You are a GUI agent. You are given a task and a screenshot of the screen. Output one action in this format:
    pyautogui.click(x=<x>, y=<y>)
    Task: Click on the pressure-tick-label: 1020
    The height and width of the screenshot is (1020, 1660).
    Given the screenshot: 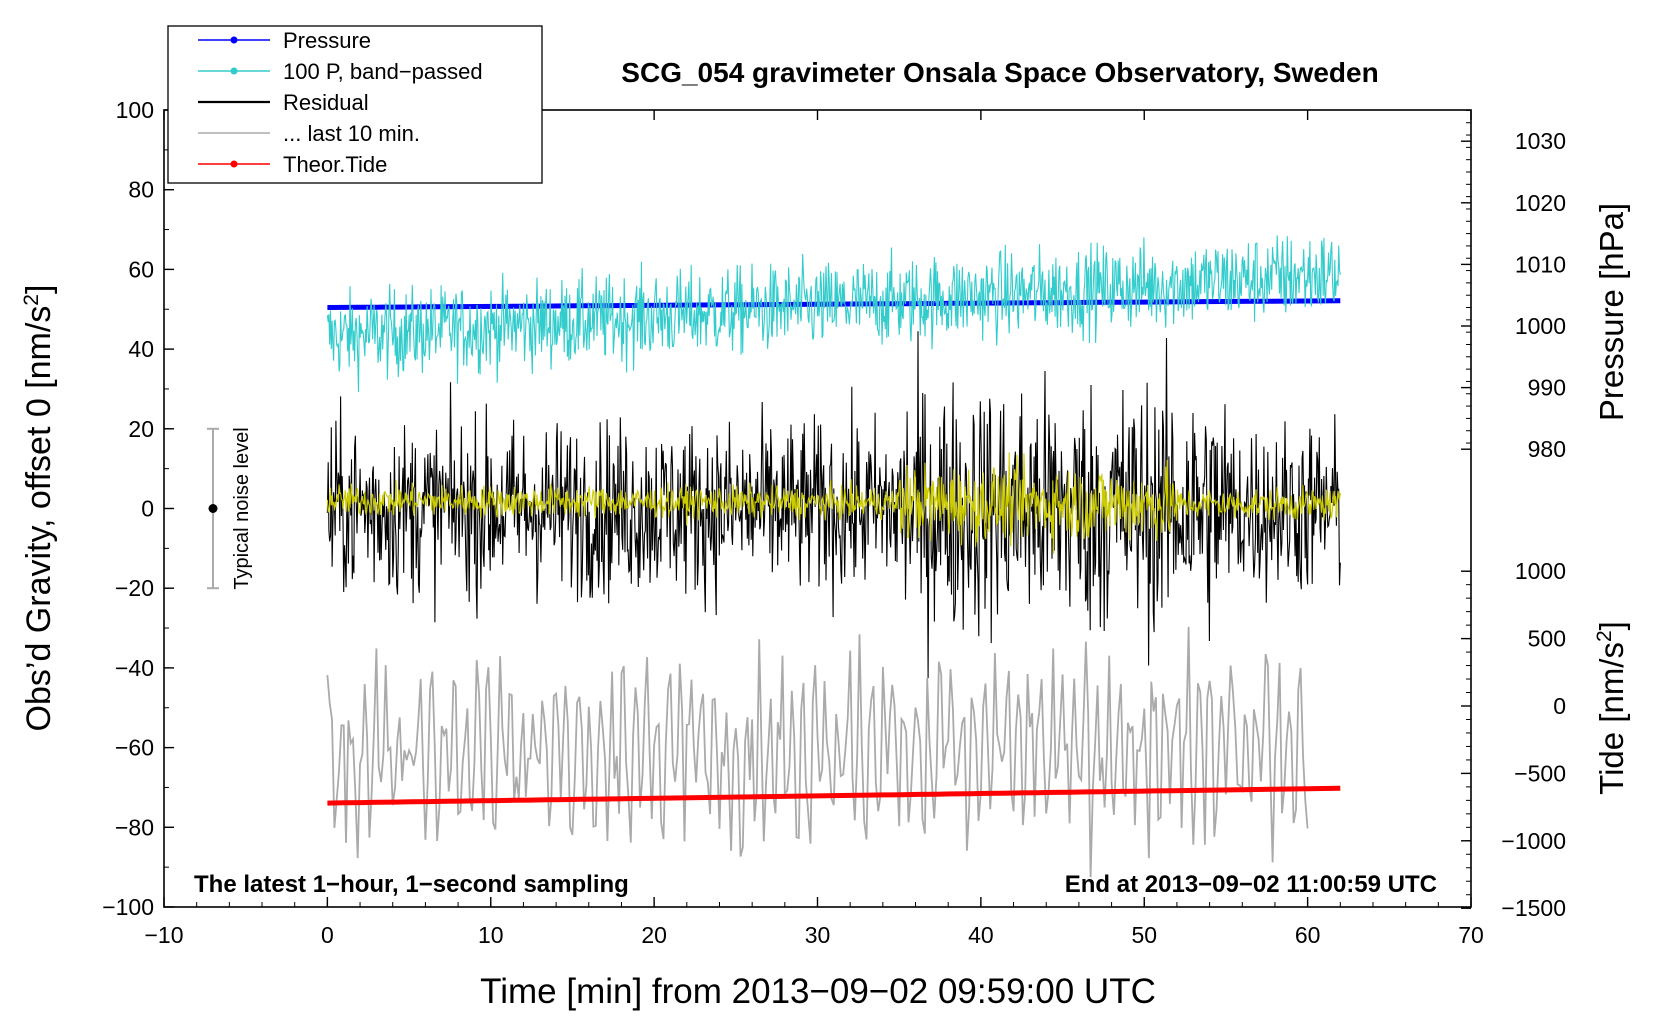 What is the action you would take?
    pyautogui.click(x=1540, y=203)
    